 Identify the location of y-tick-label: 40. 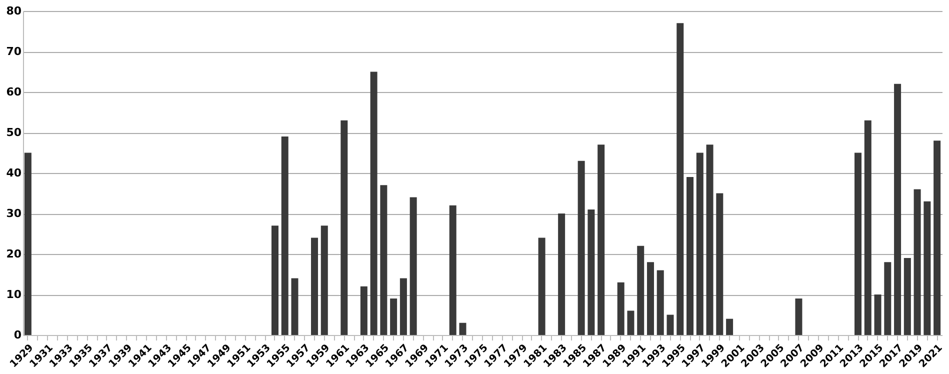
(14, 173).